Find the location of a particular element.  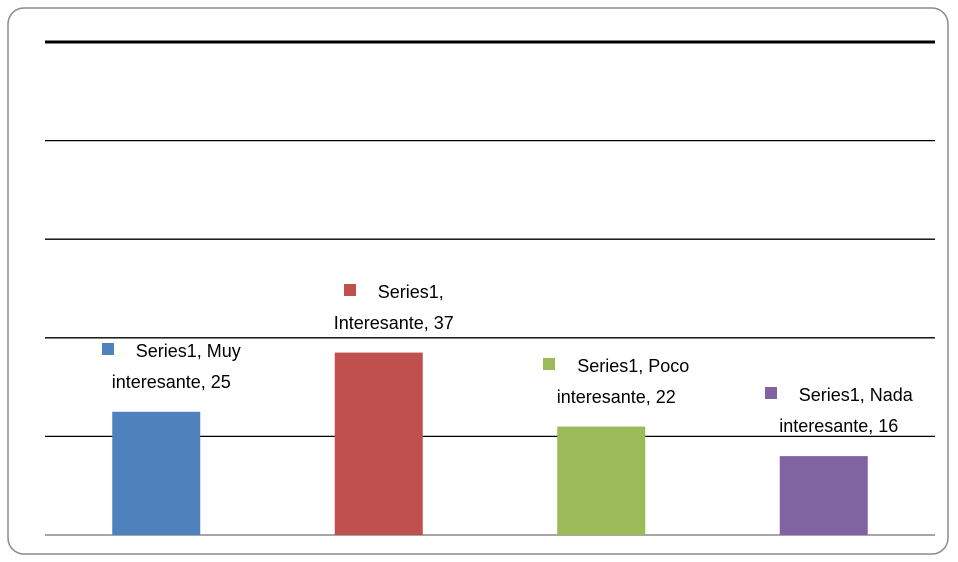

data-label: Series1, Nada interesante, 16 is located at coordinates (839, 411).